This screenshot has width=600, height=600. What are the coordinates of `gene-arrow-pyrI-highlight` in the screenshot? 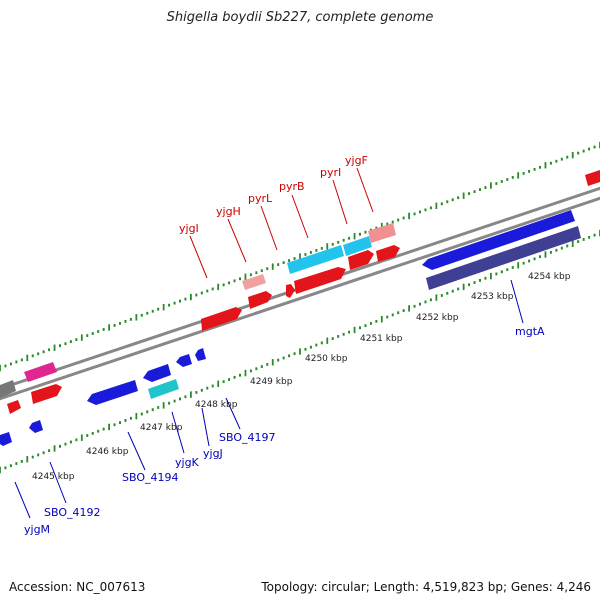 It's located at (357, 246).